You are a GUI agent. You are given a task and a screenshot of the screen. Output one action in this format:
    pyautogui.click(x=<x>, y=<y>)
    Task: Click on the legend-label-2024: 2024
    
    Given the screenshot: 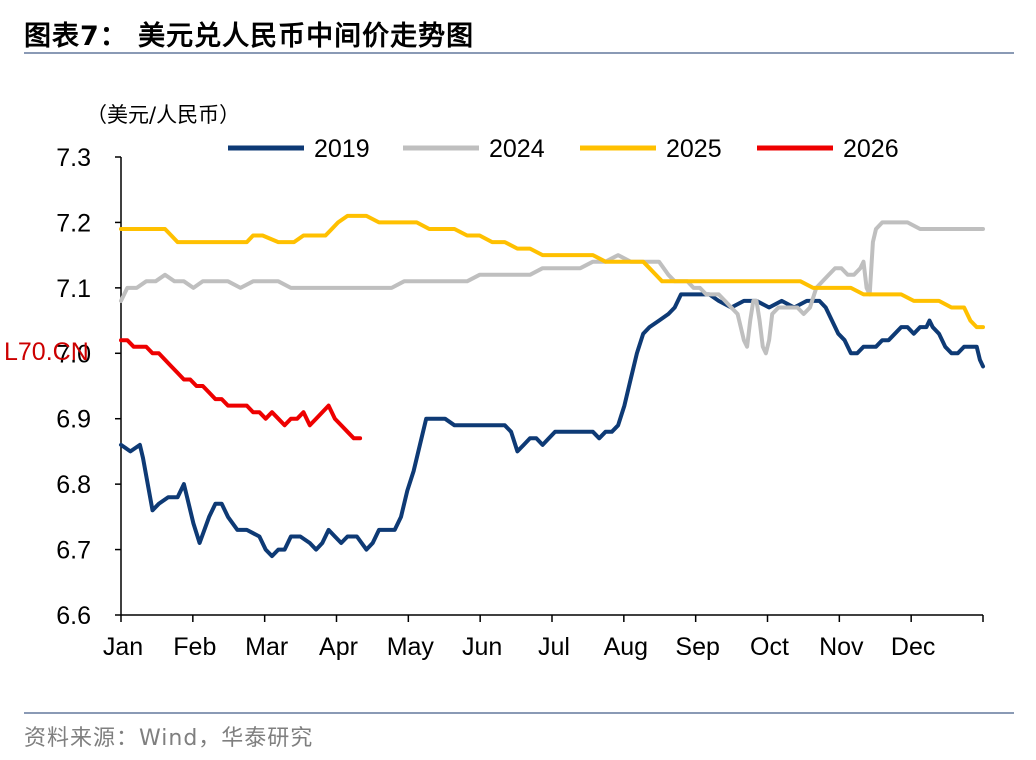 What is the action you would take?
    pyautogui.click(x=517, y=149)
    